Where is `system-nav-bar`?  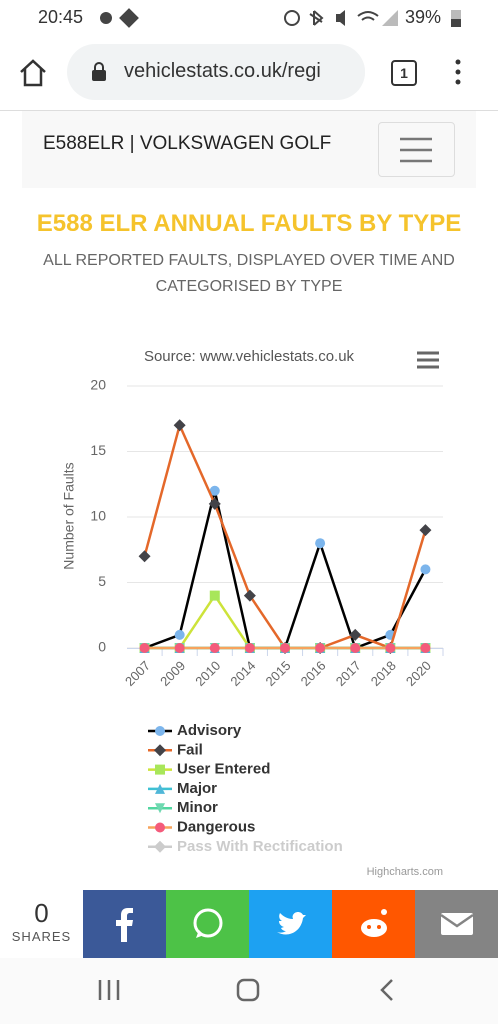
system-nav-bar is located at coordinates (249, 991).